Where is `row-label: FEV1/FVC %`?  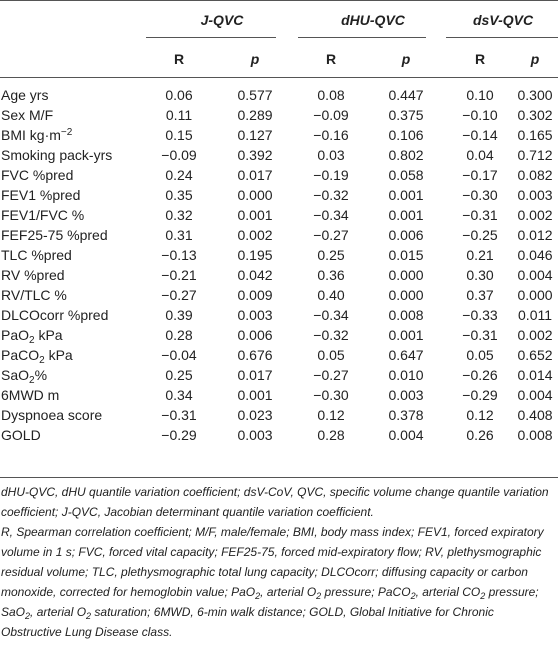
row-label: FEV1/FVC % is located at coordinates (43, 215).